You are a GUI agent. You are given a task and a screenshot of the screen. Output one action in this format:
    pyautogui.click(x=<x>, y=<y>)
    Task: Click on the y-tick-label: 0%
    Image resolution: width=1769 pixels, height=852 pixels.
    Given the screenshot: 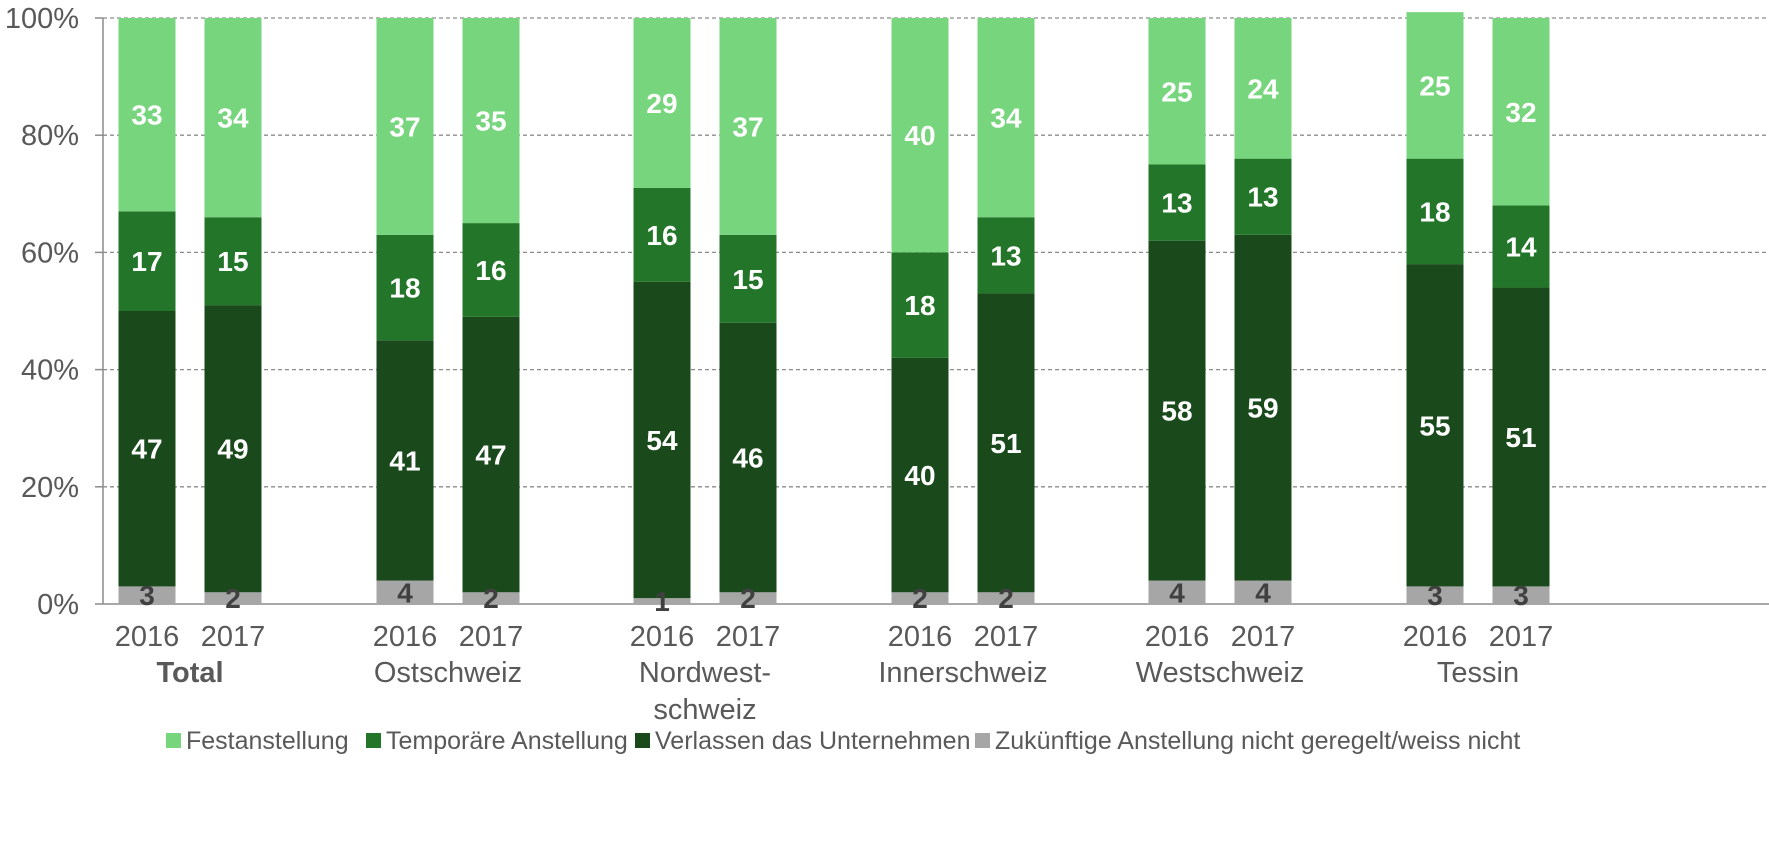 What is the action you would take?
    pyautogui.click(x=58, y=605)
    